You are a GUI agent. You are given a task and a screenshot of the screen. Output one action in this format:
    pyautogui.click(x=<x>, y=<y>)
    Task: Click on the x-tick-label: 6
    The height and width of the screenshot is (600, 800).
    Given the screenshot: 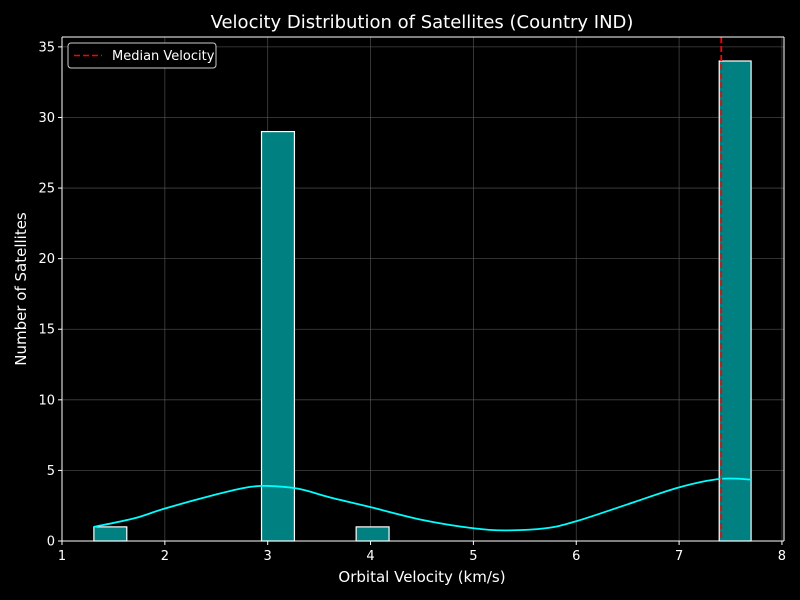 What is the action you would take?
    pyautogui.click(x=576, y=556)
    